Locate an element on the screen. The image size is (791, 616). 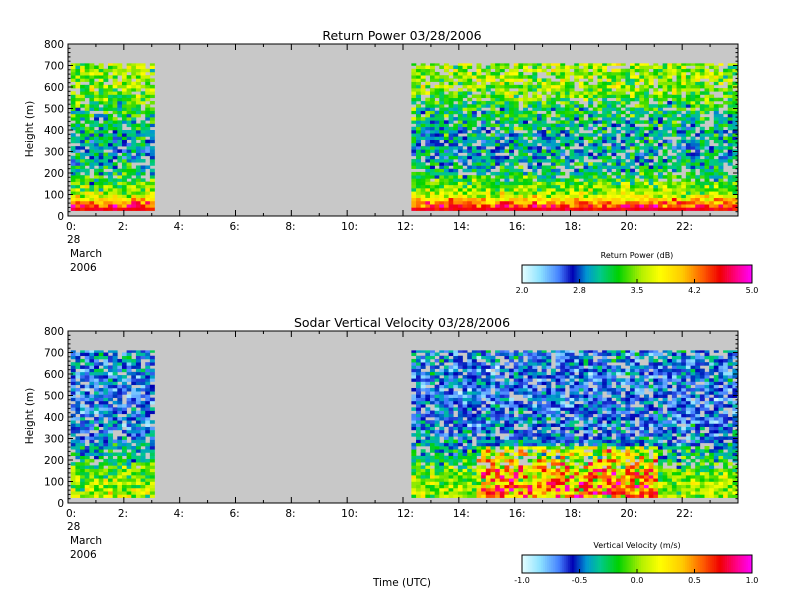
colorbar-swatch is located at coordinates (529, 274).